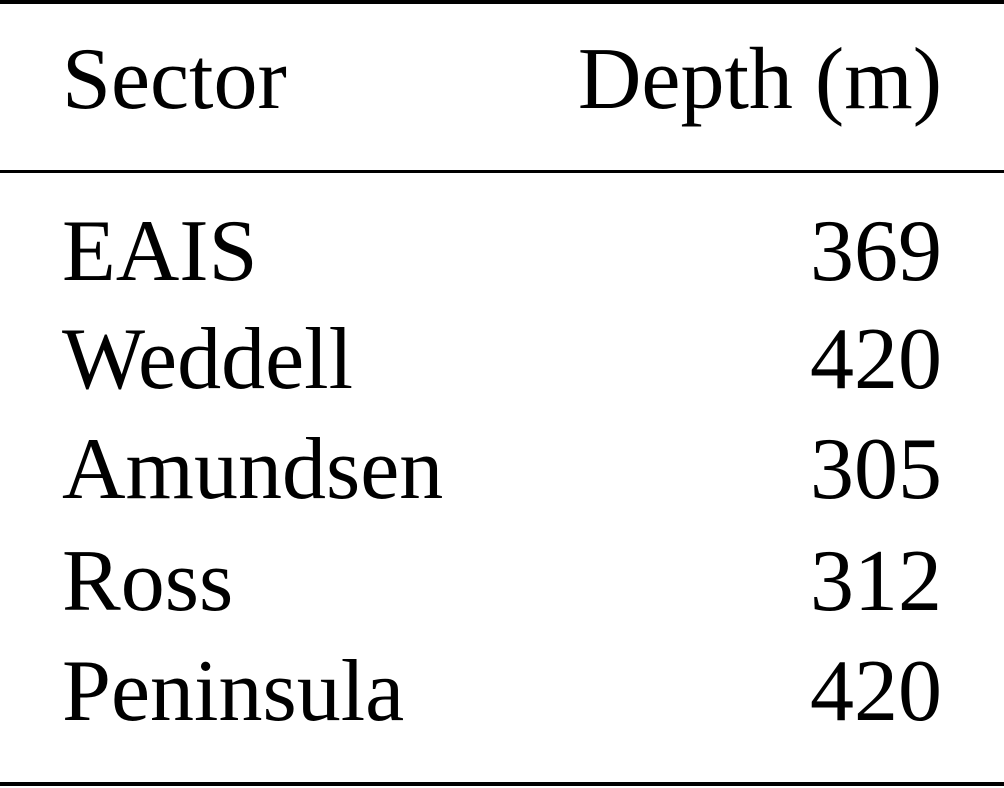 Image resolution: width=1004 pixels, height=788 pixels. Describe the element at coordinates (502, 784) in the screenshot. I see `bottom-rule` at that location.